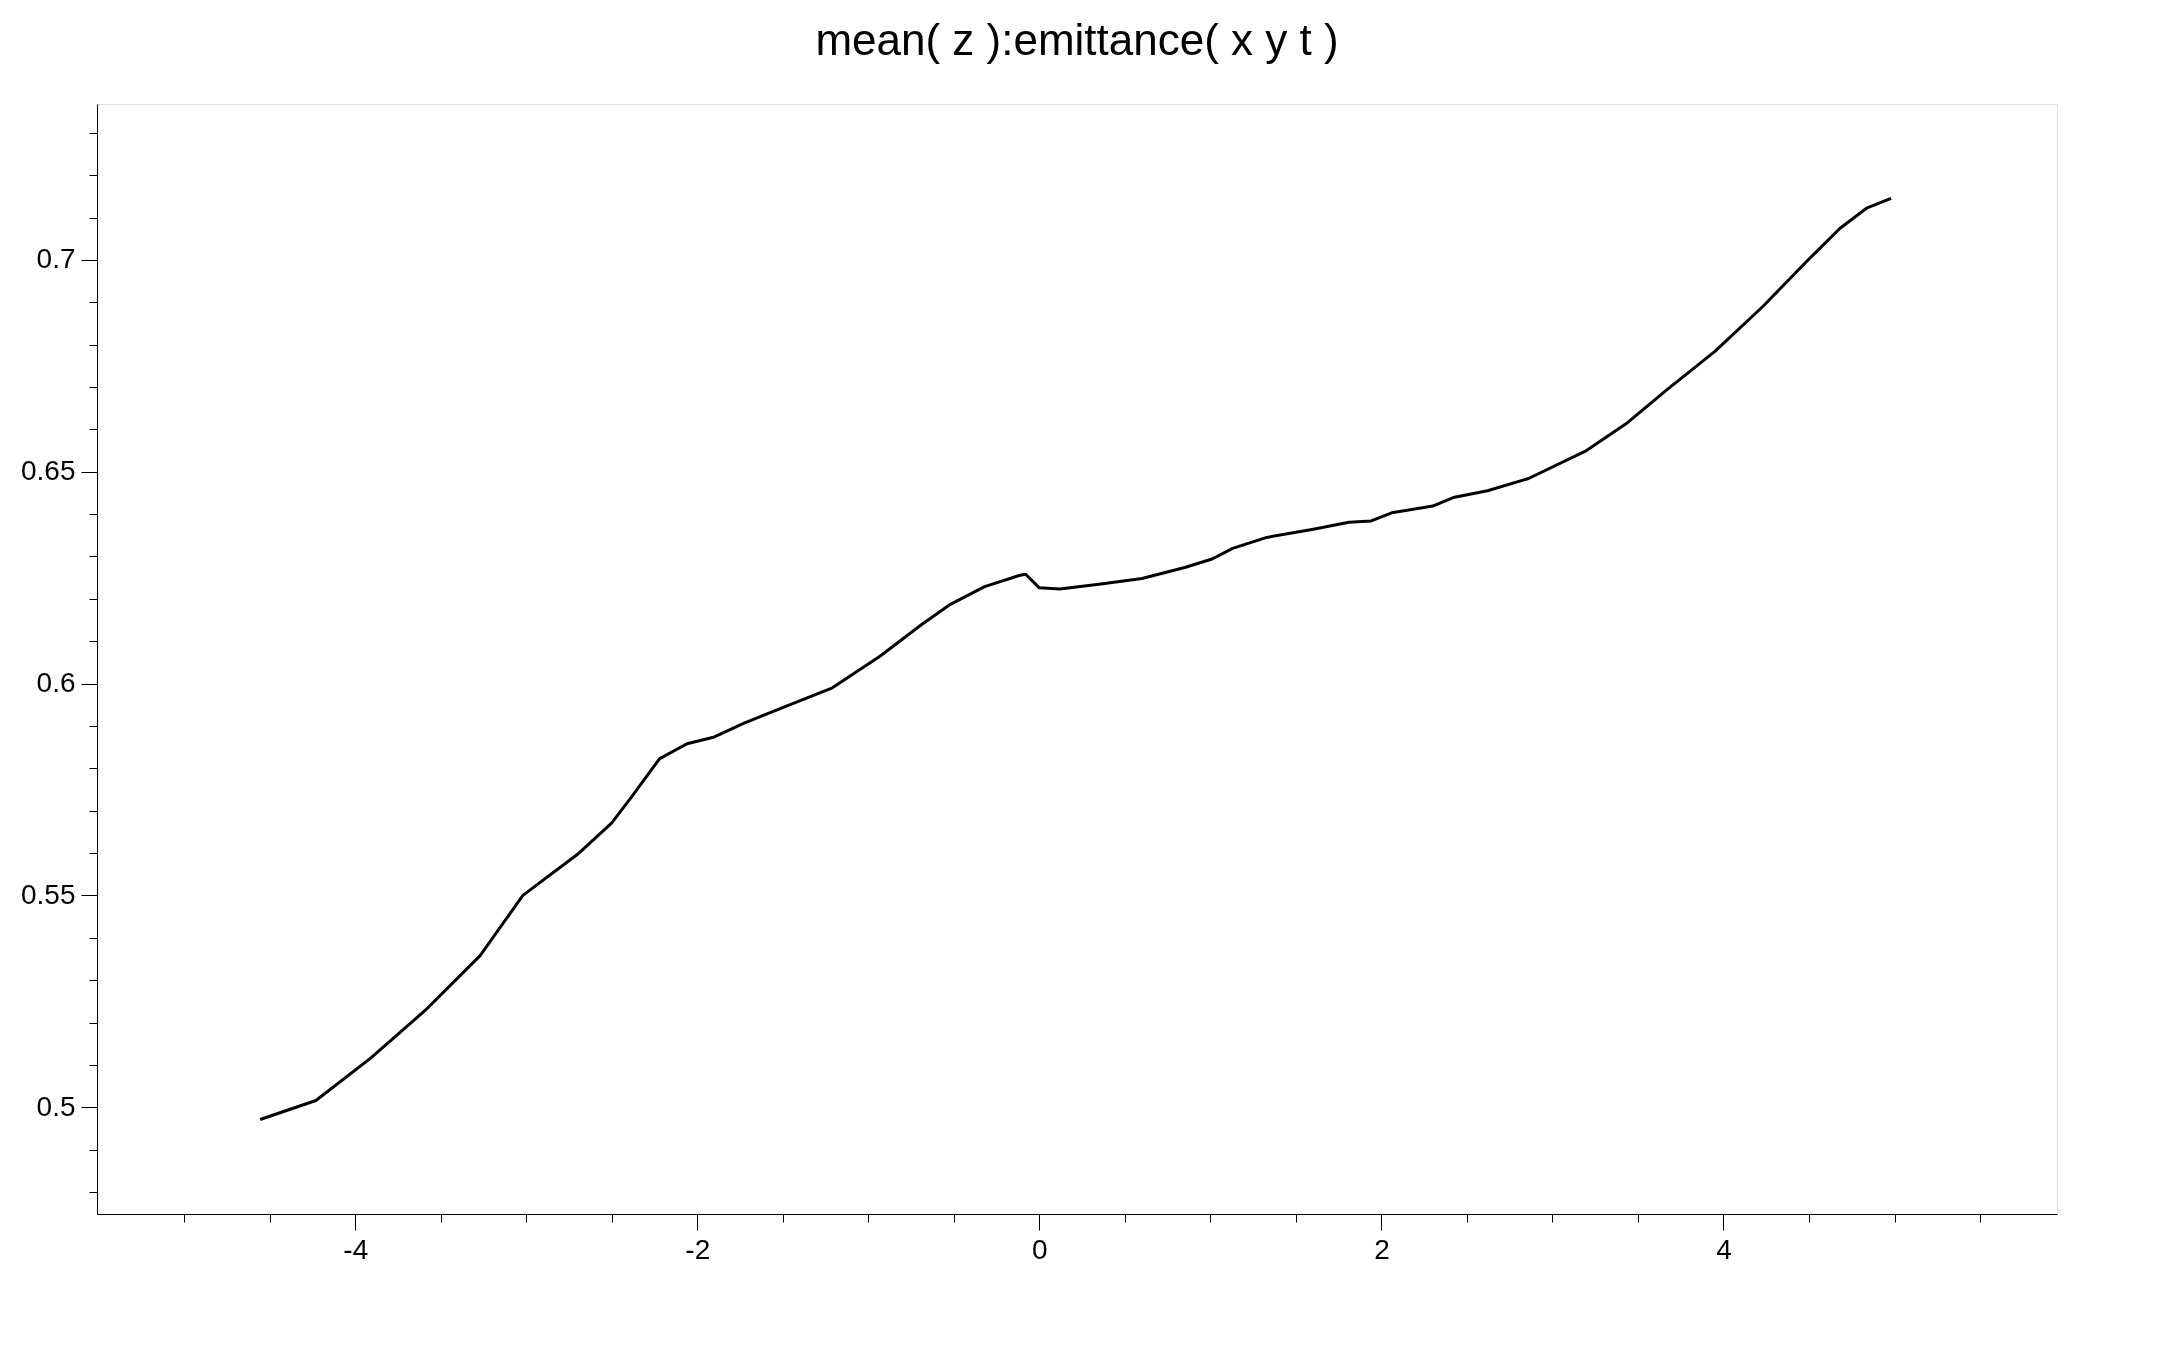 The height and width of the screenshot is (1358, 2168). What do you see at coordinates (1382, 1249) in the screenshot?
I see `x-tick-label: 2` at bounding box center [1382, 1249].